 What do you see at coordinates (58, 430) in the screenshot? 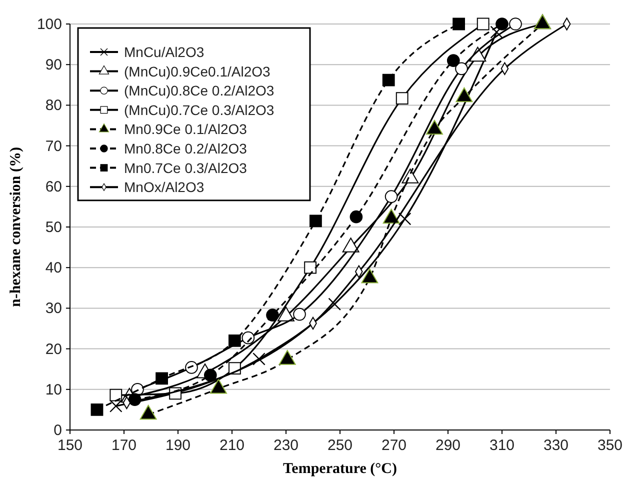
I see `y-tick-label: 0` at bounding box center [58, 430].